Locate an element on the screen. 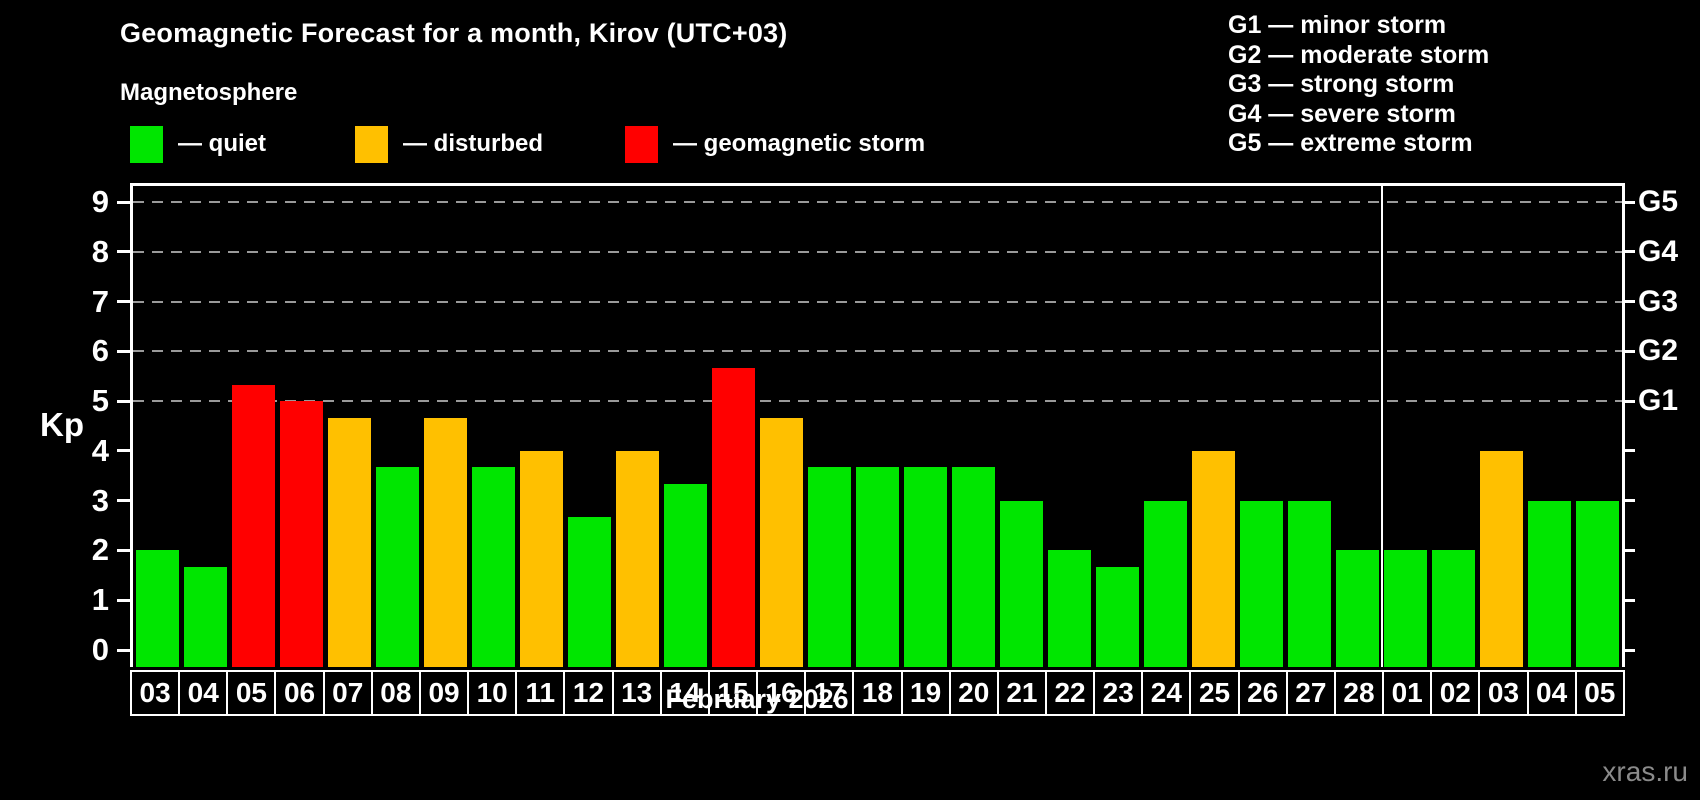 The image size is (1700, 800). day-label-feb-09: 09 is located at coordinates (444, 693).